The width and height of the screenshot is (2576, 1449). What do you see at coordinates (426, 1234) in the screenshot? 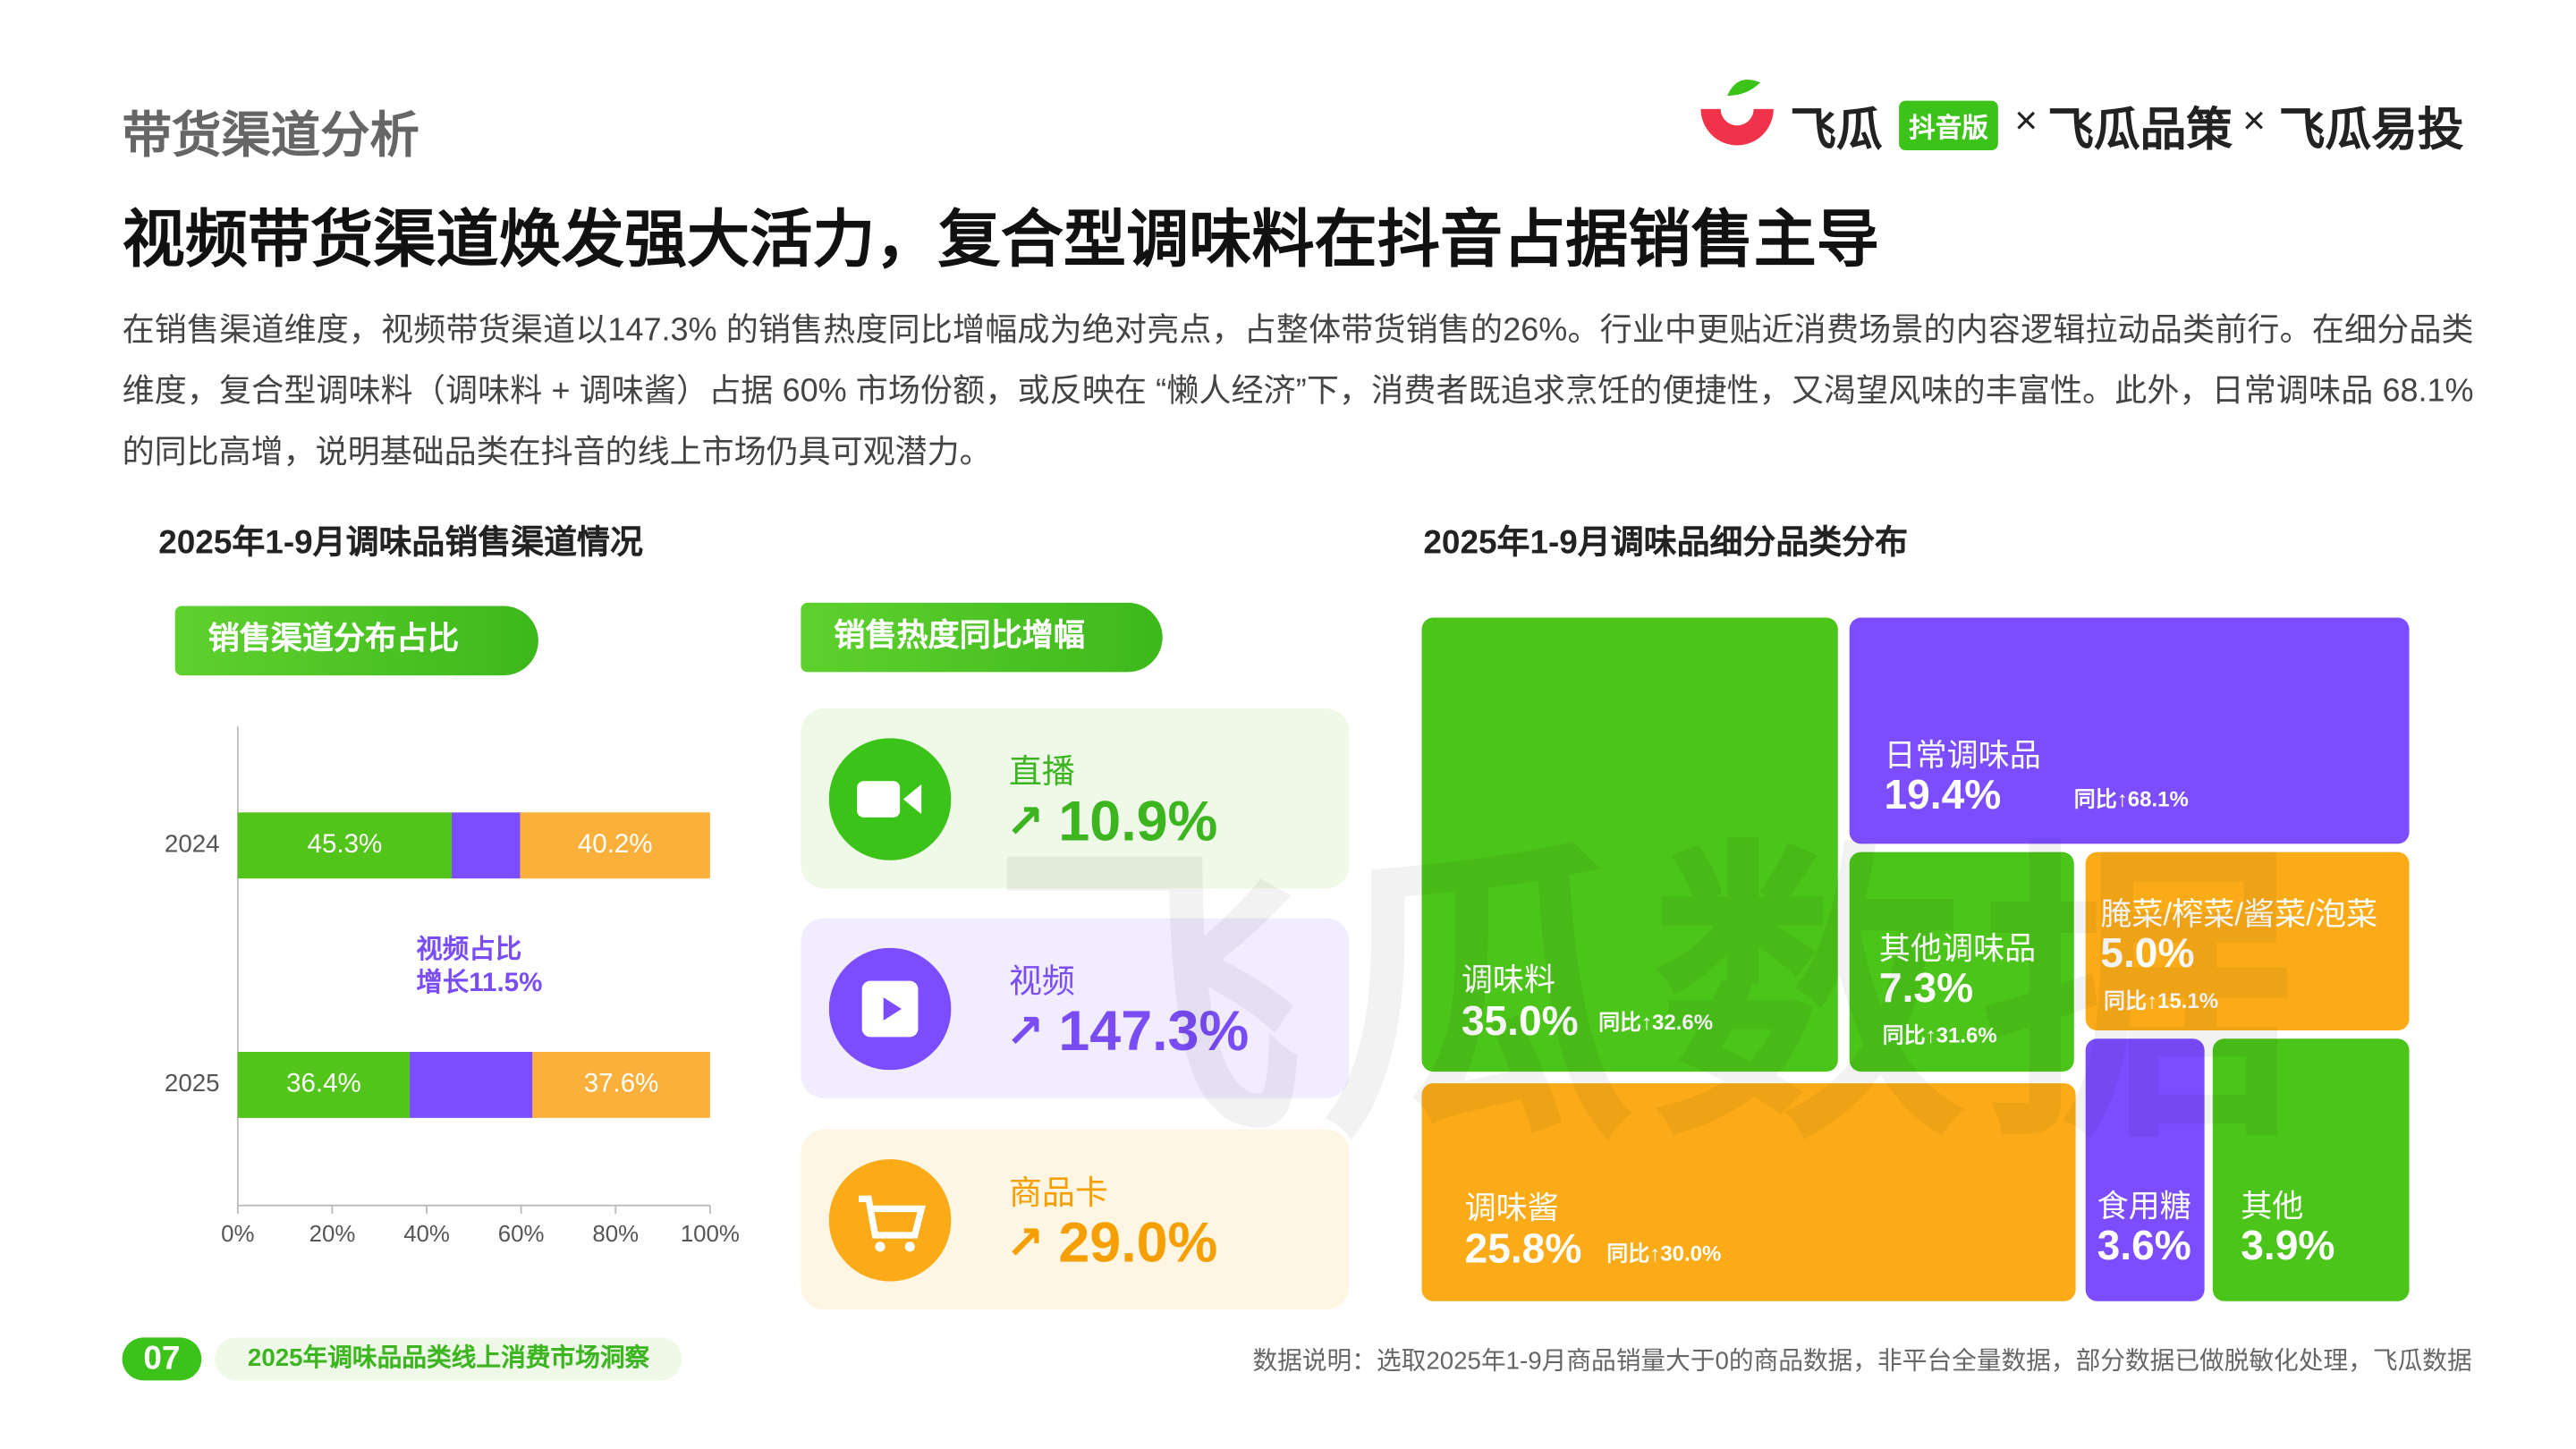
I see `x-tick-label: 40%` at bounding box center [426, 1234].